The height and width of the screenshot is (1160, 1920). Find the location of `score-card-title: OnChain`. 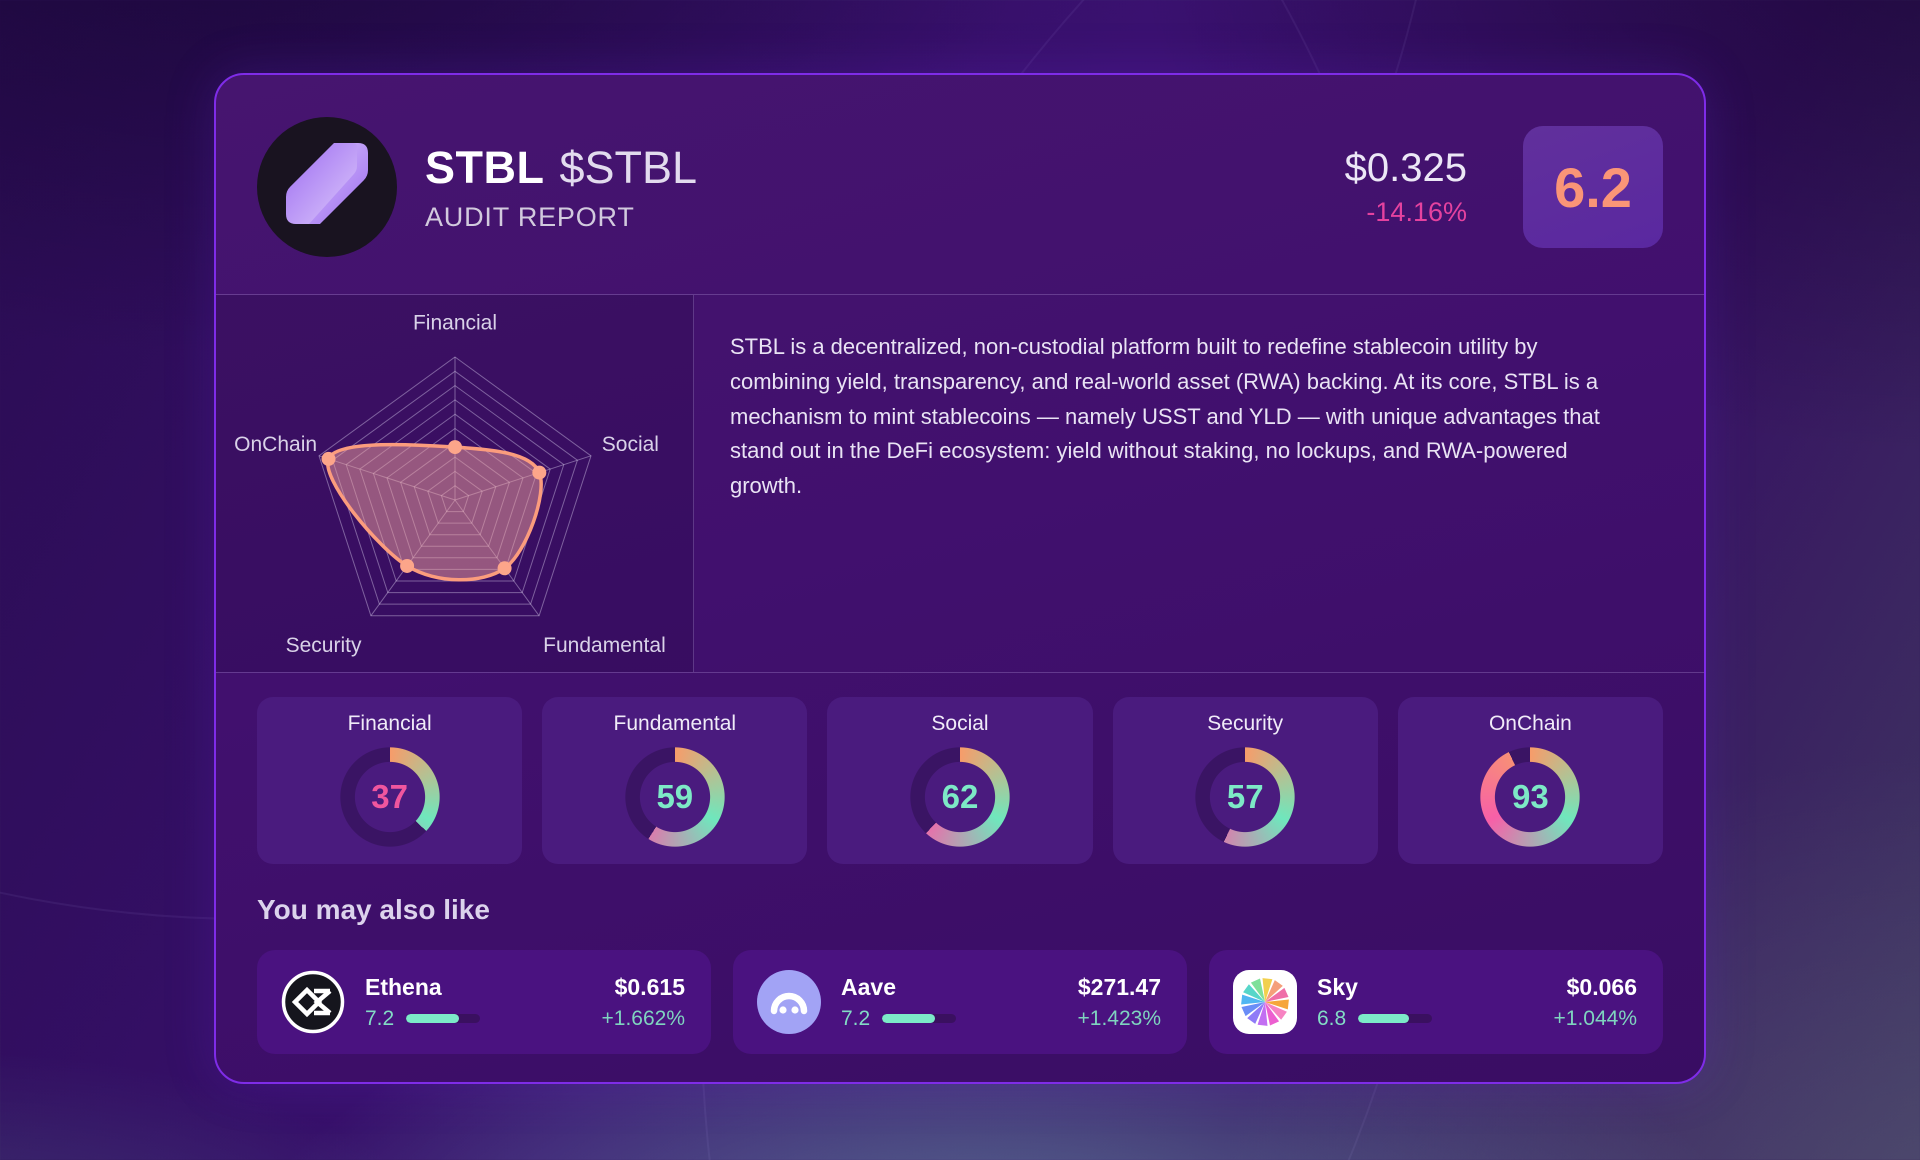

score-card-title: OnChain is located at coordinates (1530, 723).